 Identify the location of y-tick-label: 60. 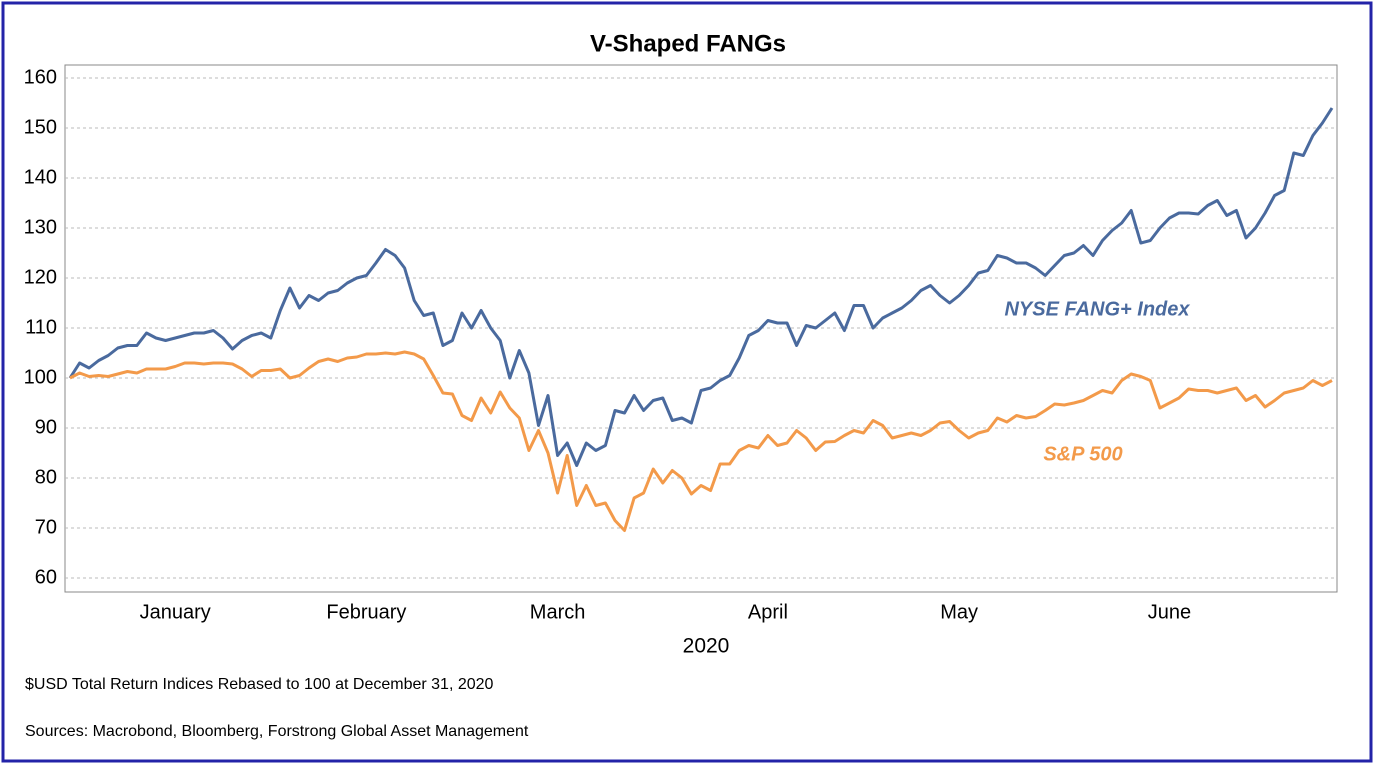
(46, 577).